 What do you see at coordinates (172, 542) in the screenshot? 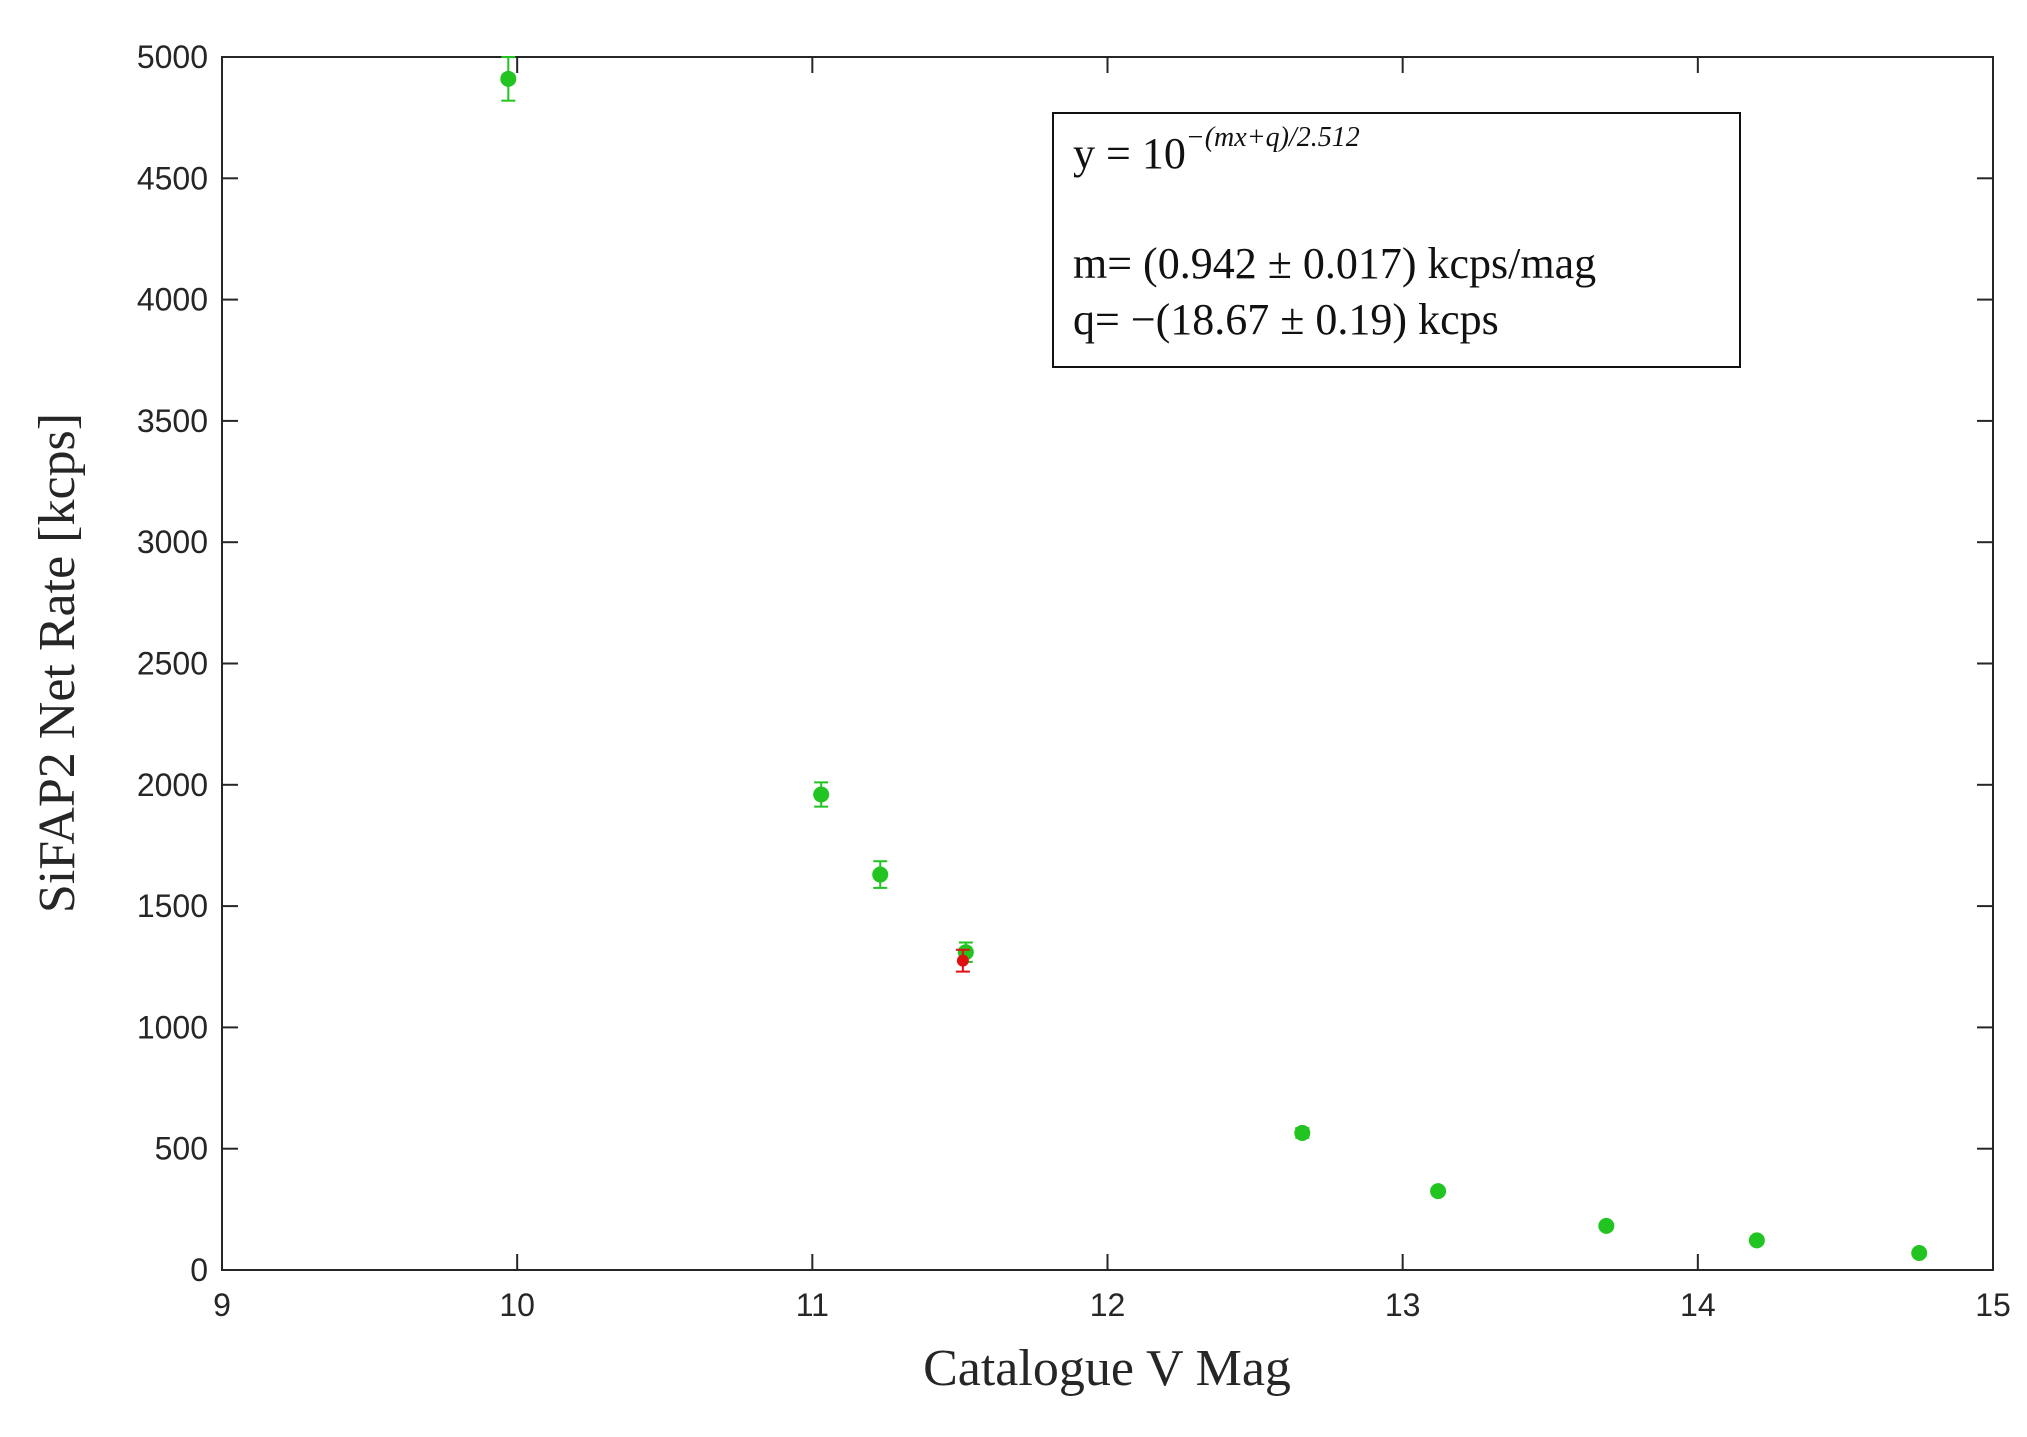
I see `y-tick-label: 3000` at bounding box center [172, 542].